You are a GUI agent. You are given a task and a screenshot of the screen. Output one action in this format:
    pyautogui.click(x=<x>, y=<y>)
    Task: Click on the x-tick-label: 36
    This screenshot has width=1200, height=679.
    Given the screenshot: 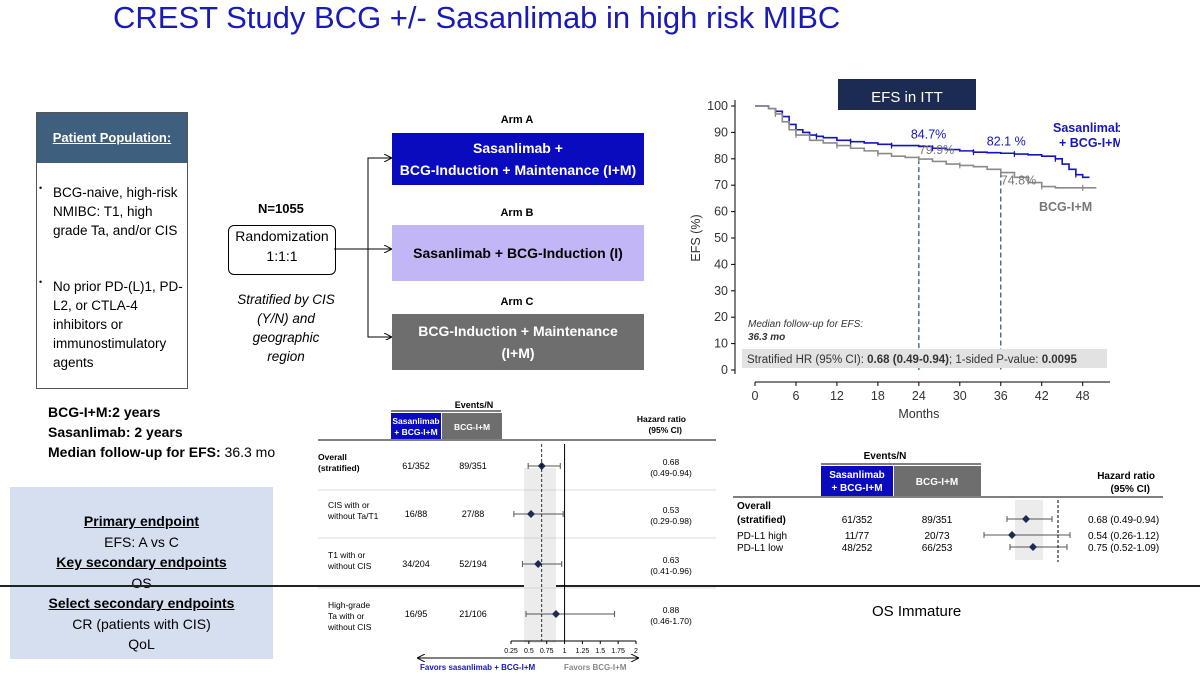 What is the action you would take?
    pyautogui.click(x=1001, y=396)
    